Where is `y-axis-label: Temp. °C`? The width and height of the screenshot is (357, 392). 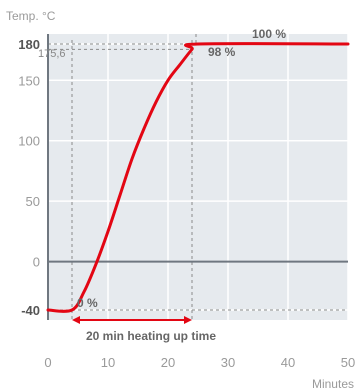 y-axis-label: Temp. °C is located at coordinates (31, 16).